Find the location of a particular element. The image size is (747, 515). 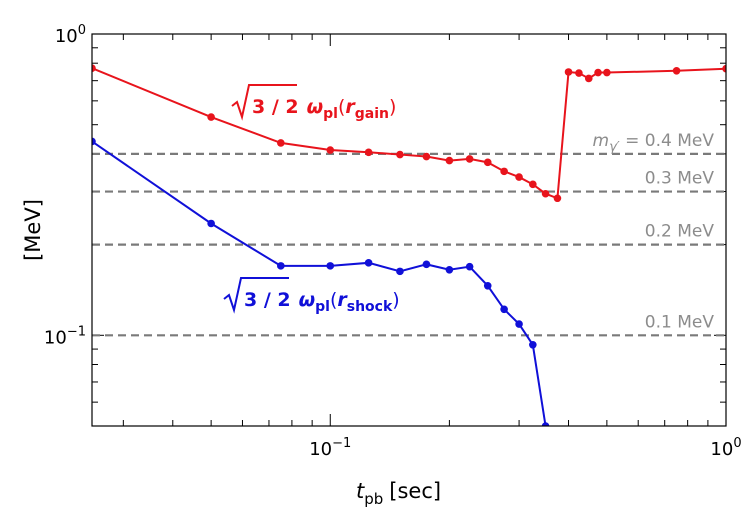

y-axis-label: [MeV] is located at coordinates (33, 230).